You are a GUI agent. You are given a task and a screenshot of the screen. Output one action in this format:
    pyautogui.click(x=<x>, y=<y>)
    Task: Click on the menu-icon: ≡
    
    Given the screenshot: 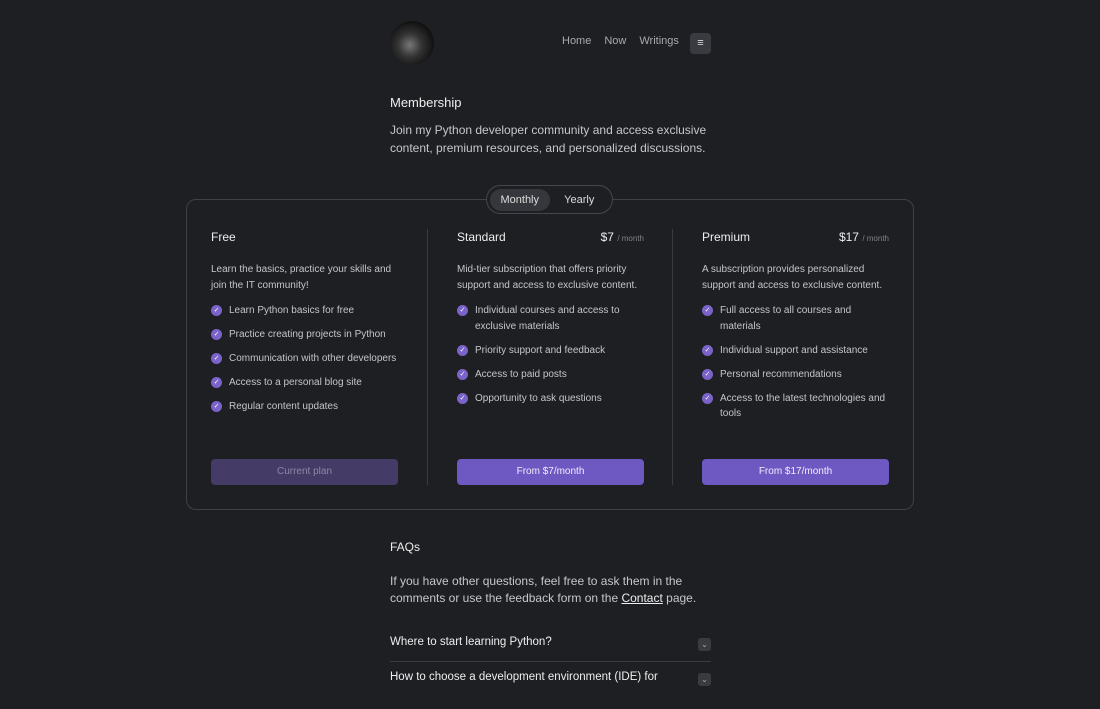 What is the action you would take?
    pyautogui.click(x=700, y=43)
    